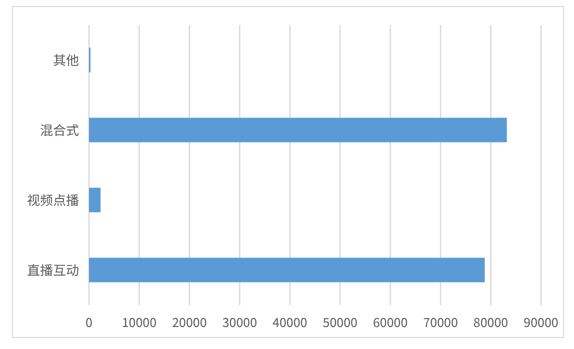  Describe the element at coordinates (390, 321) in the screenshot. I see `x-tick-label: 60000` at that location.